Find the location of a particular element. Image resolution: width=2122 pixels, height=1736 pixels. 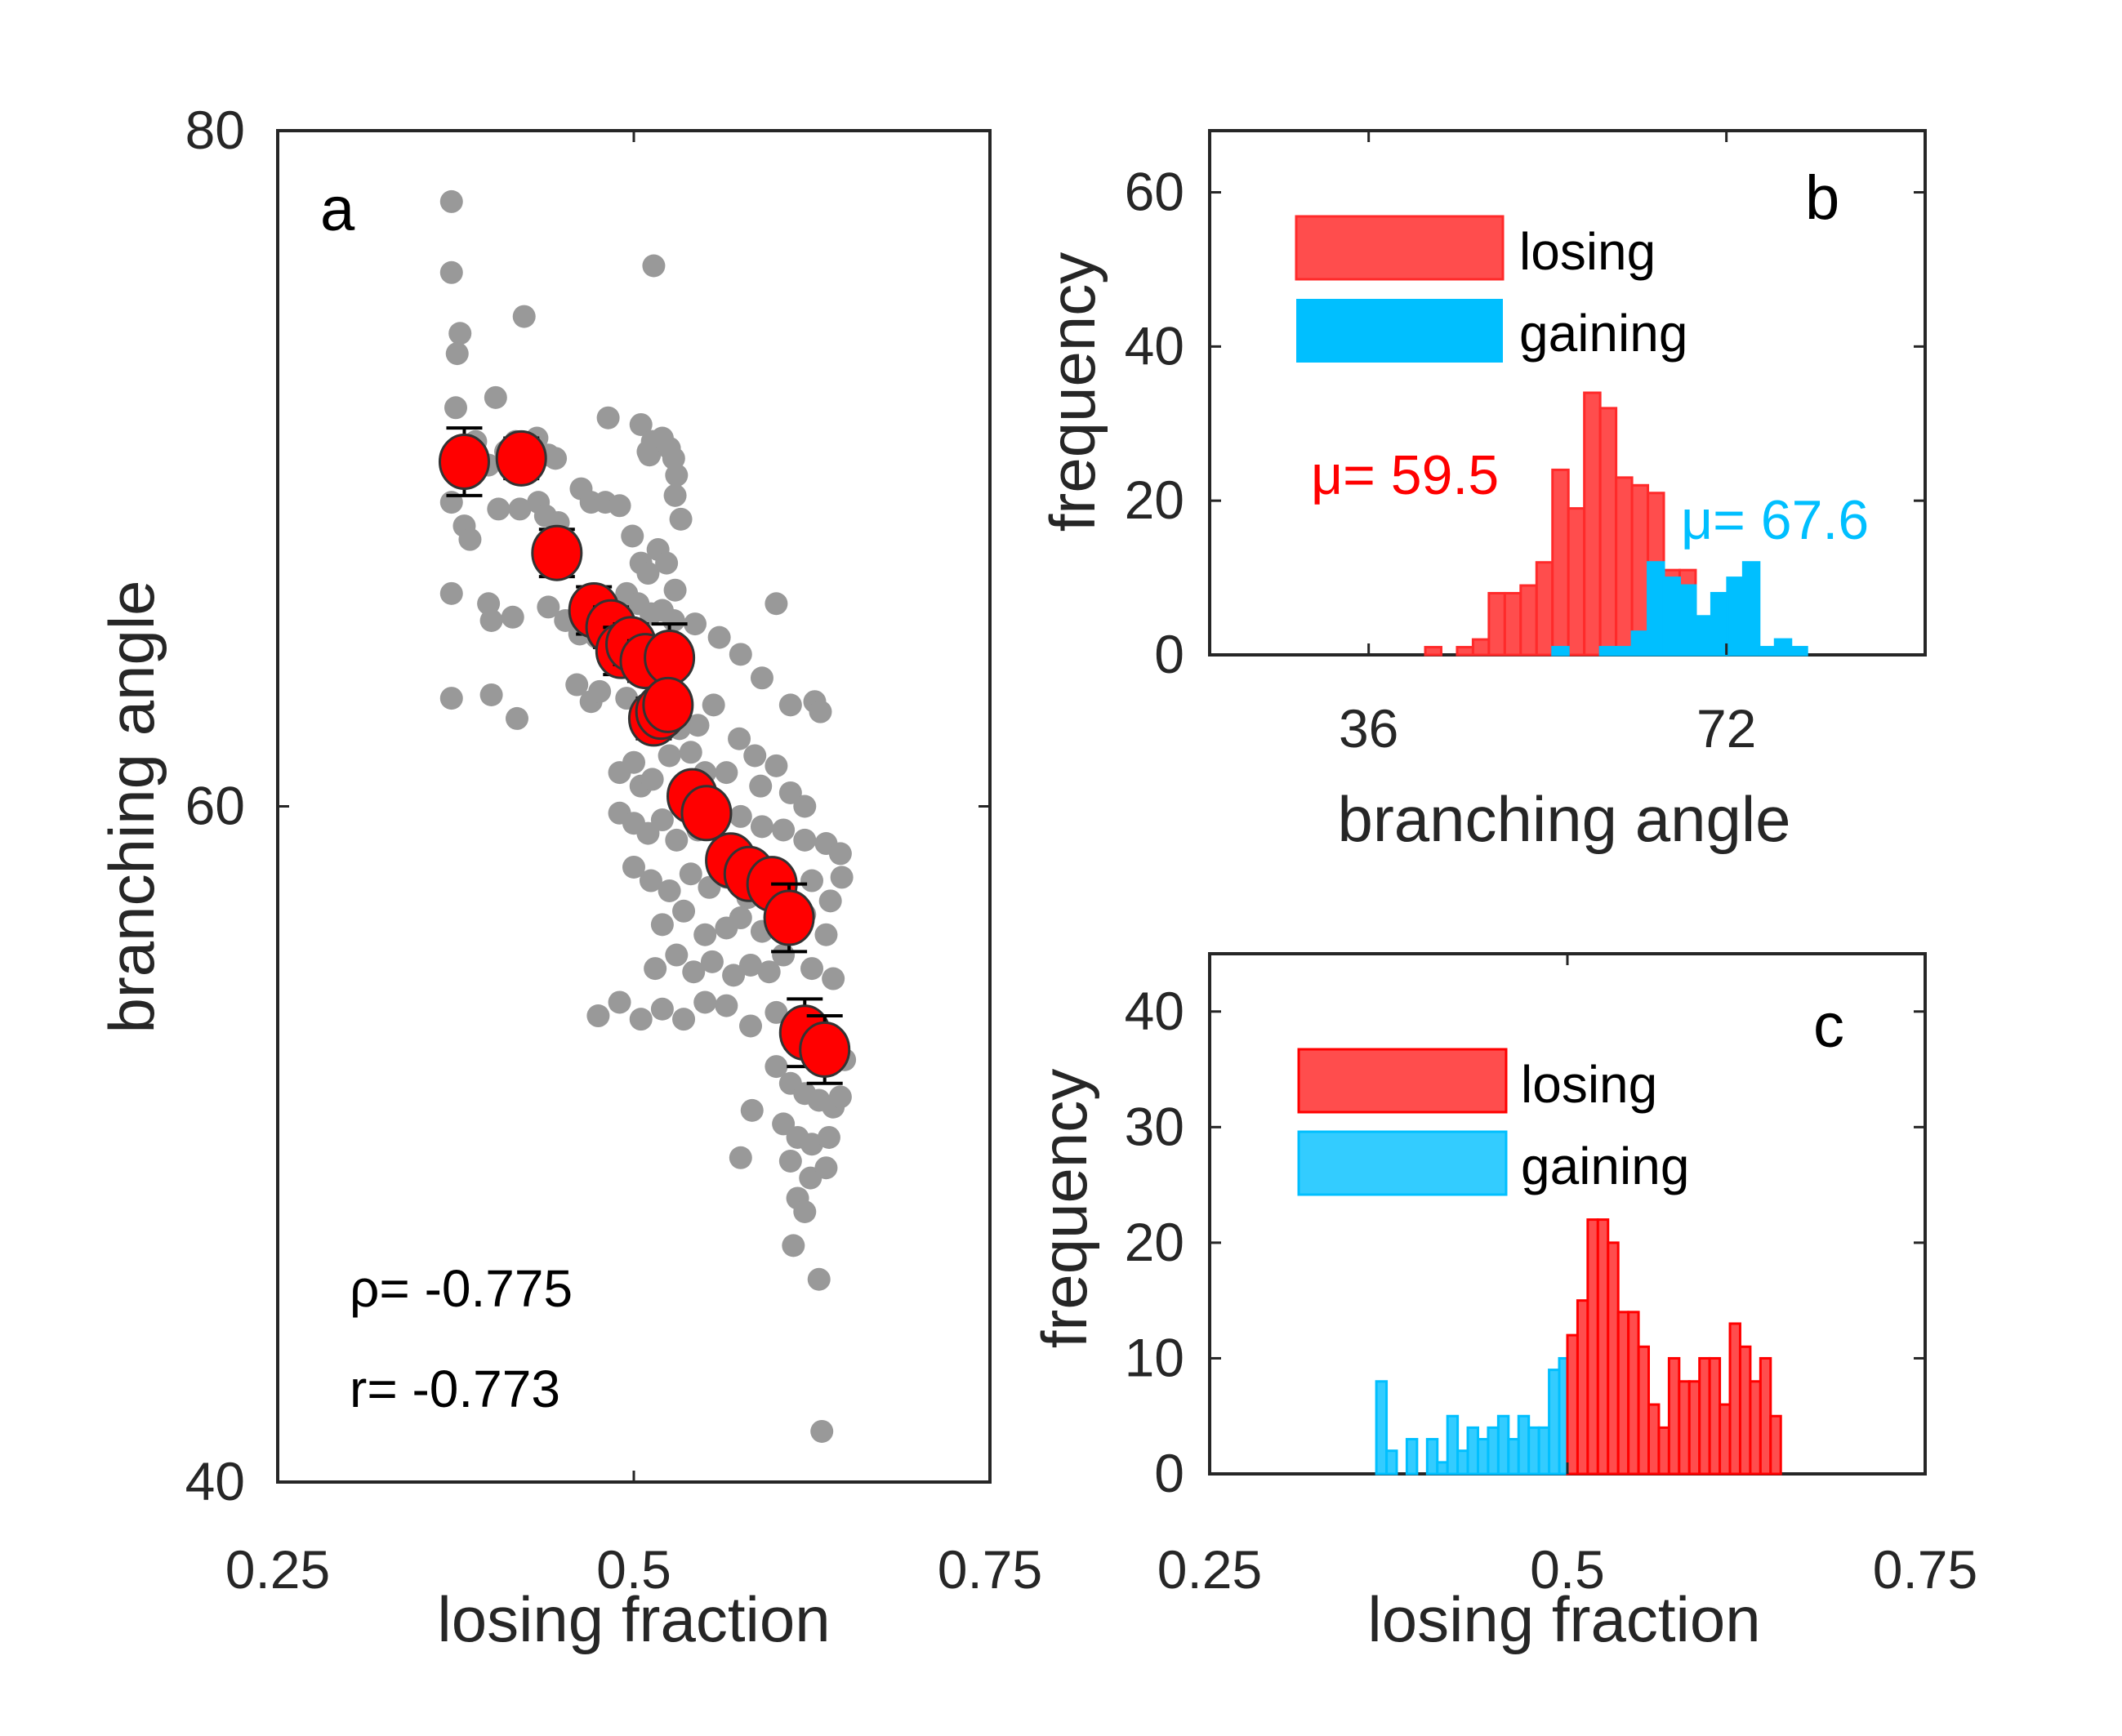

histogram-bar-gaining-tail is located at coordinates (1799, 651).